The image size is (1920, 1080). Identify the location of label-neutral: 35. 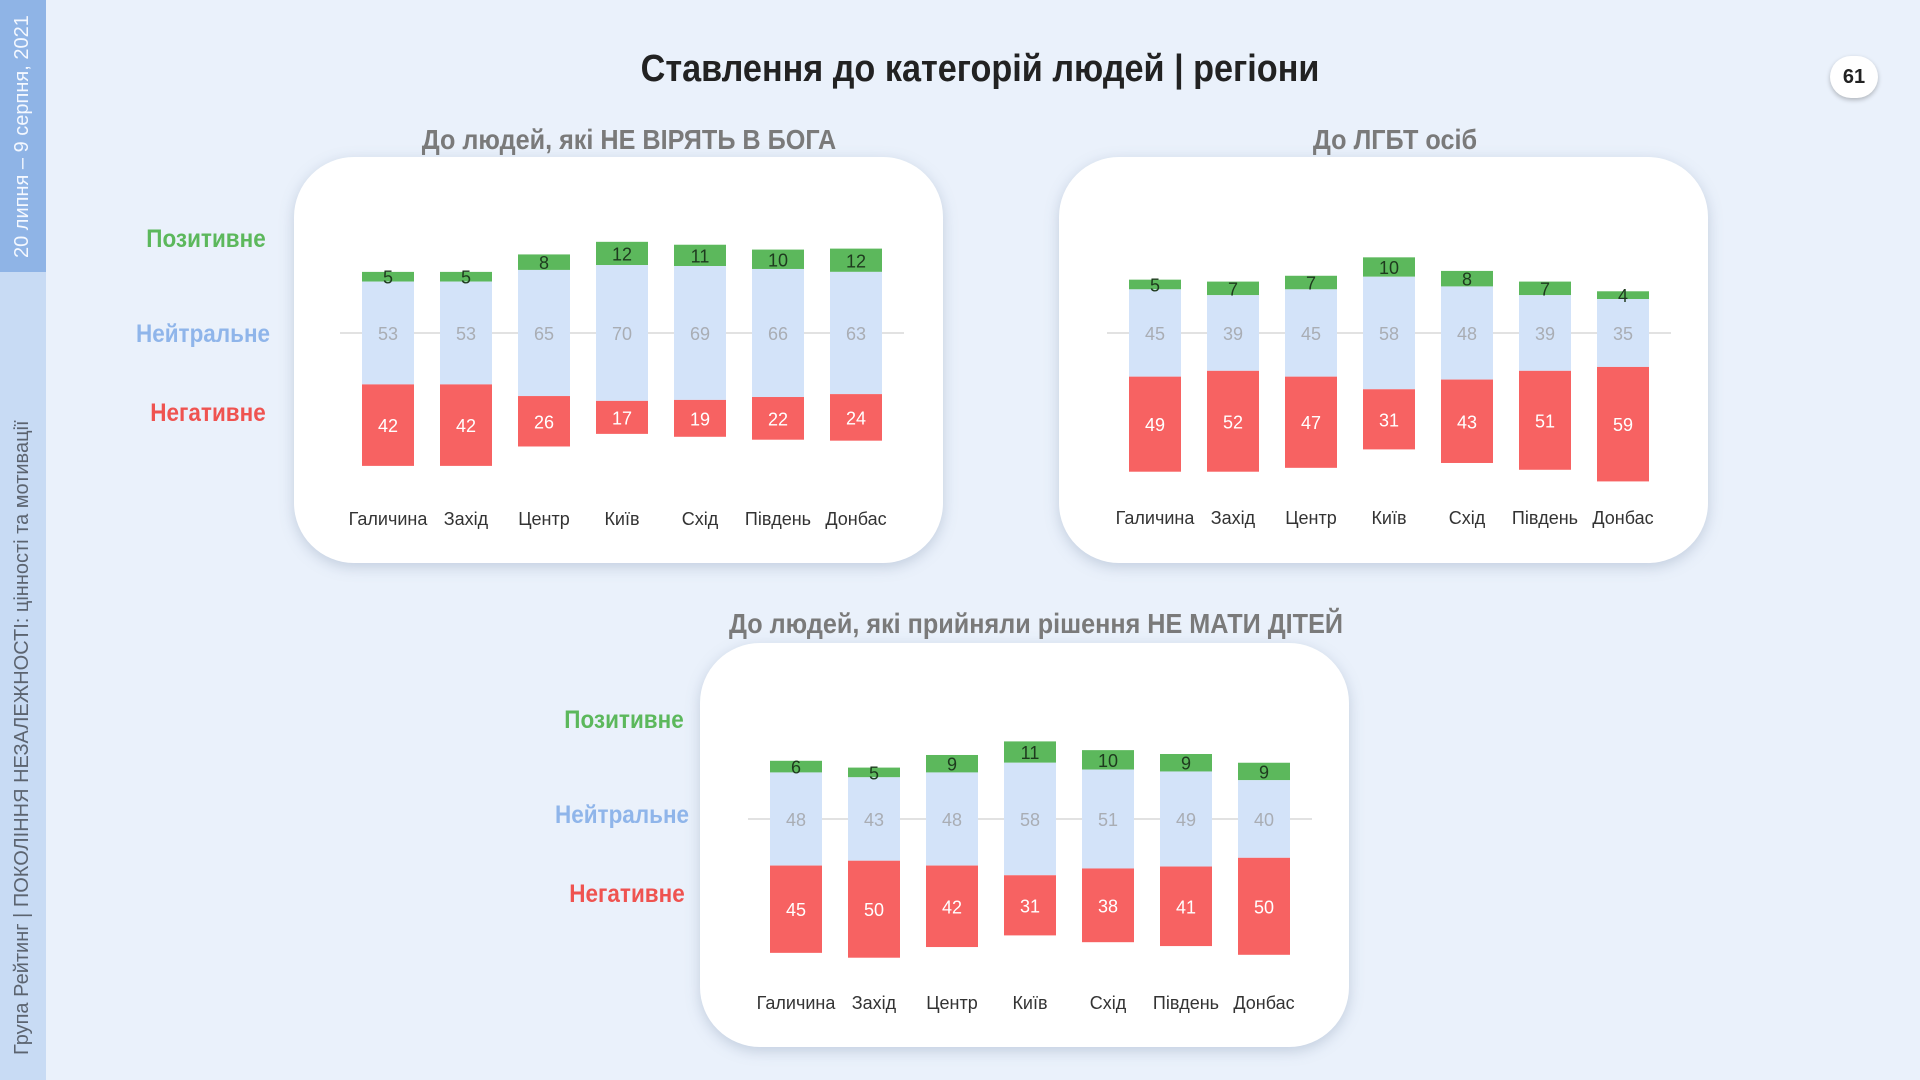
(1623, 334).